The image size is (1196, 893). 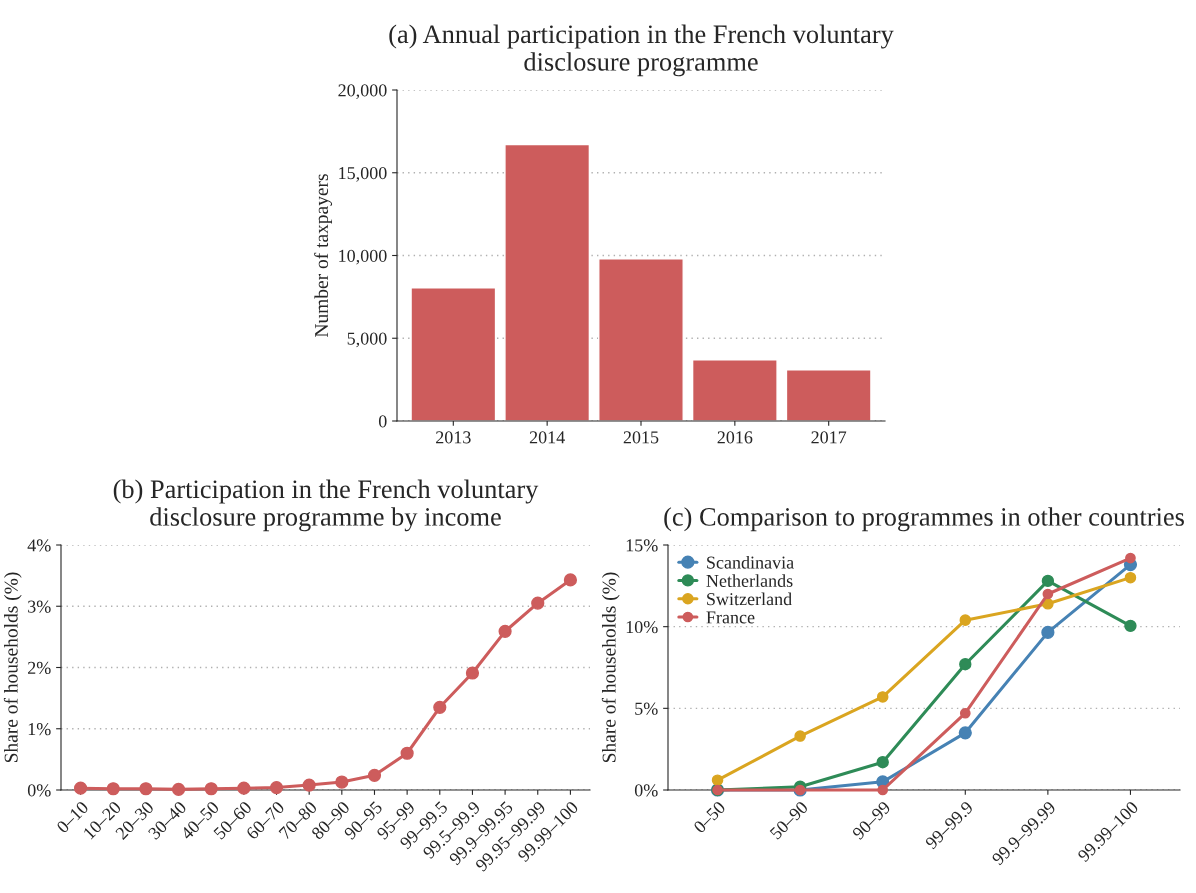 I want to click on chart-title: (c) Comparison to programmes in other countries, so click(x=924, y=519).